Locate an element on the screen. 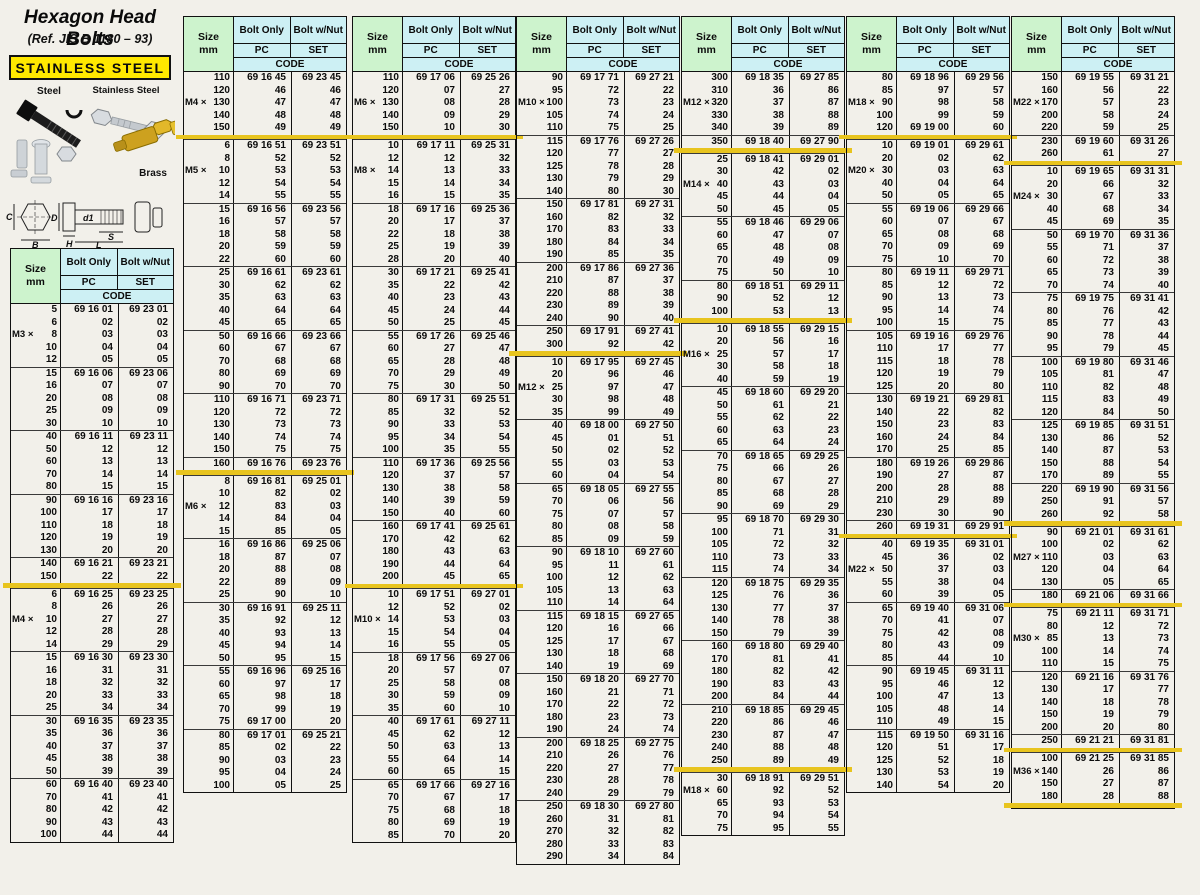  set-code-value: 69 31 81 is located at coordinates (1149, 740).